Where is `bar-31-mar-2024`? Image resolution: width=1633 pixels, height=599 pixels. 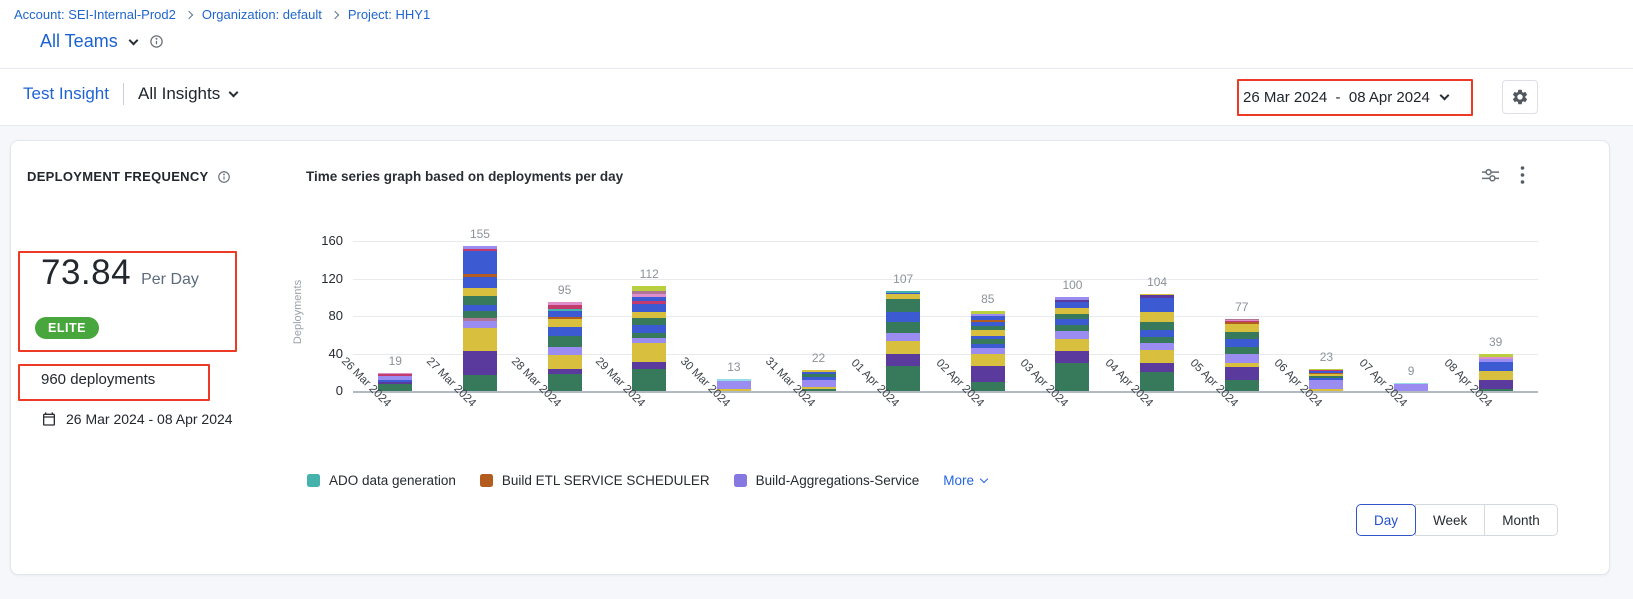 bar-31-mar-2024 is located at coordinates (818, 380).